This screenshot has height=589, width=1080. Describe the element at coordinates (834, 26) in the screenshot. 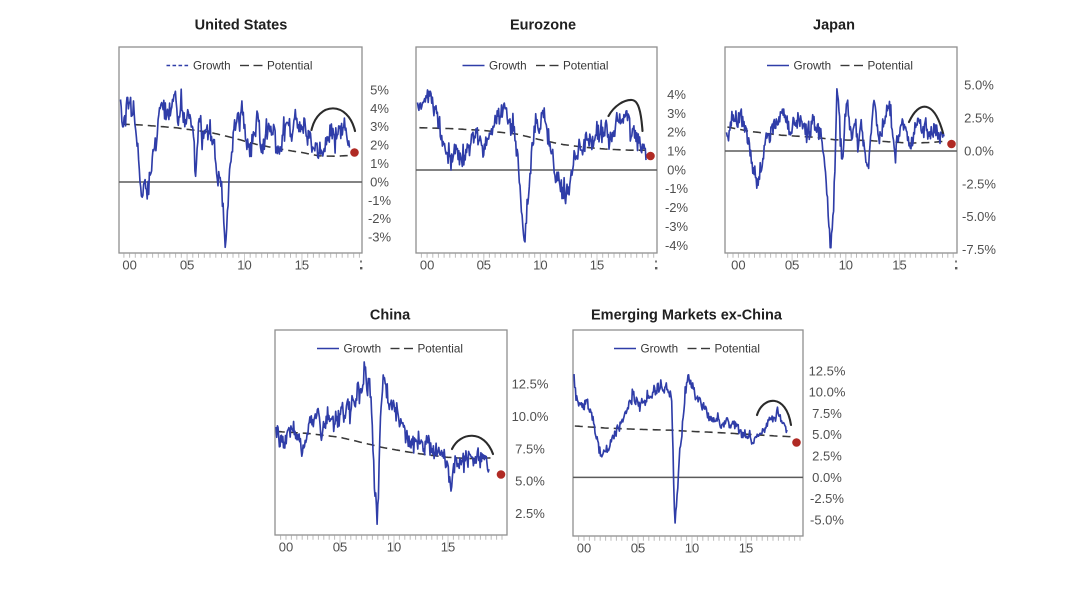

I see `svg-text: Japan` at that location.